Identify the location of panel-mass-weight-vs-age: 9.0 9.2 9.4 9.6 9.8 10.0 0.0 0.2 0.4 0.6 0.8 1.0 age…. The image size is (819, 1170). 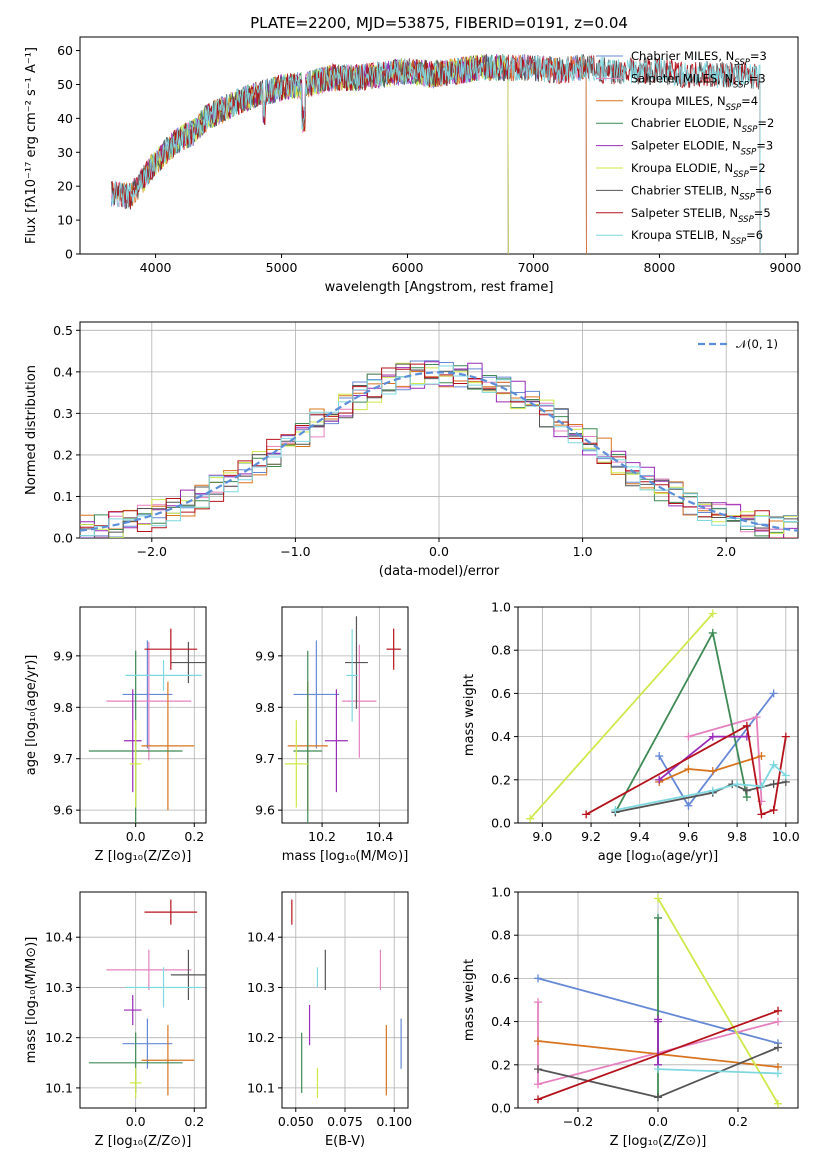
(631, 732).